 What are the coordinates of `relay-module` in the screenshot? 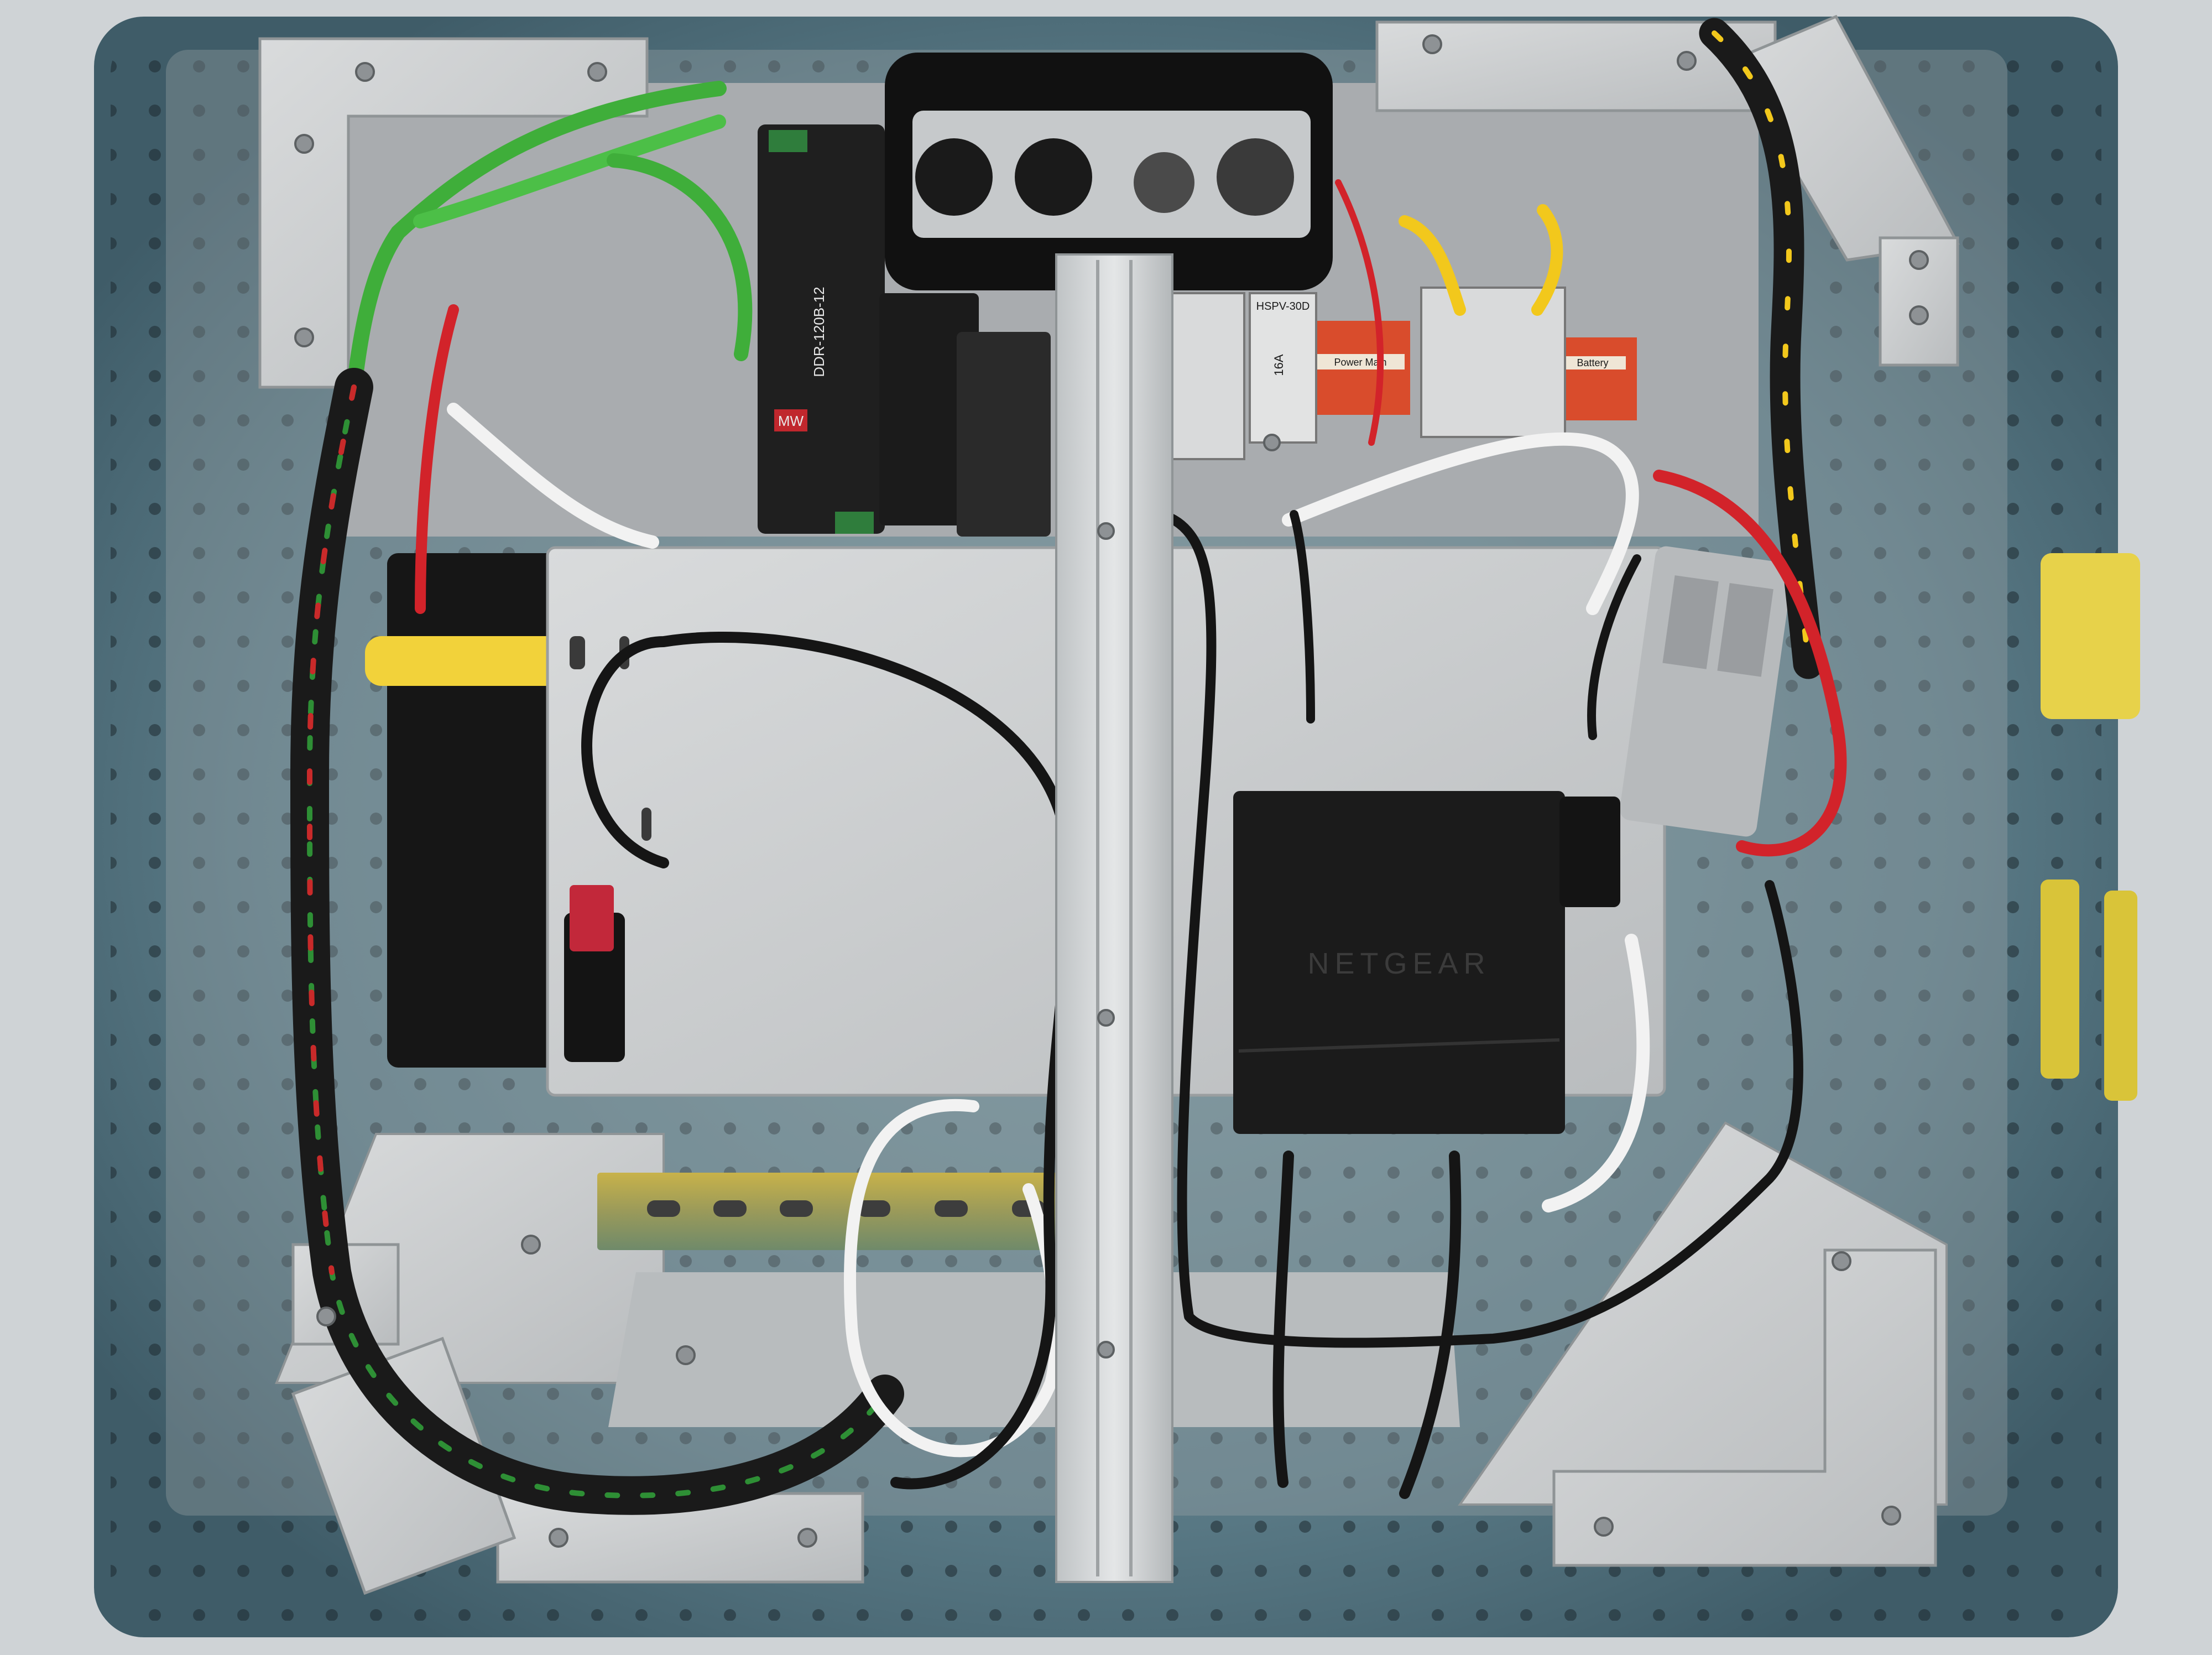 It's located at (1004, 434).